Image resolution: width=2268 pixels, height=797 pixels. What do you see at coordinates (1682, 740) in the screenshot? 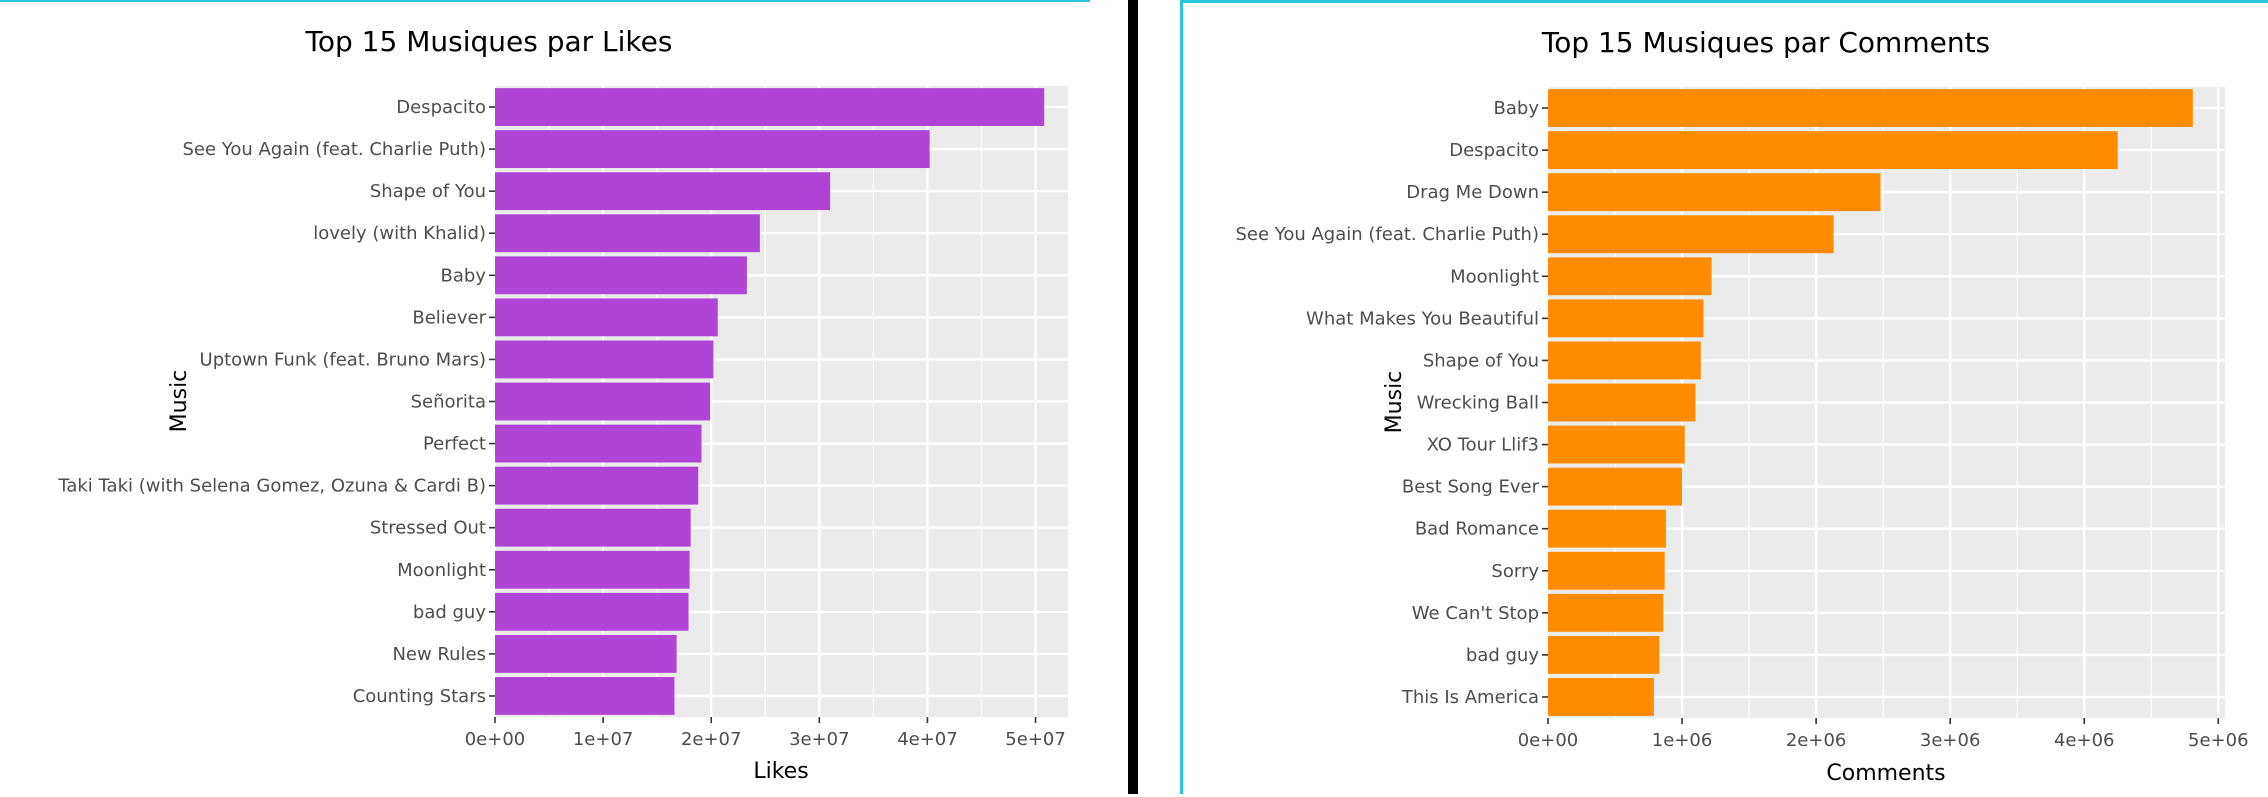
I see `x-tick-label: 1e+06` at bounding box center [1682, 740].